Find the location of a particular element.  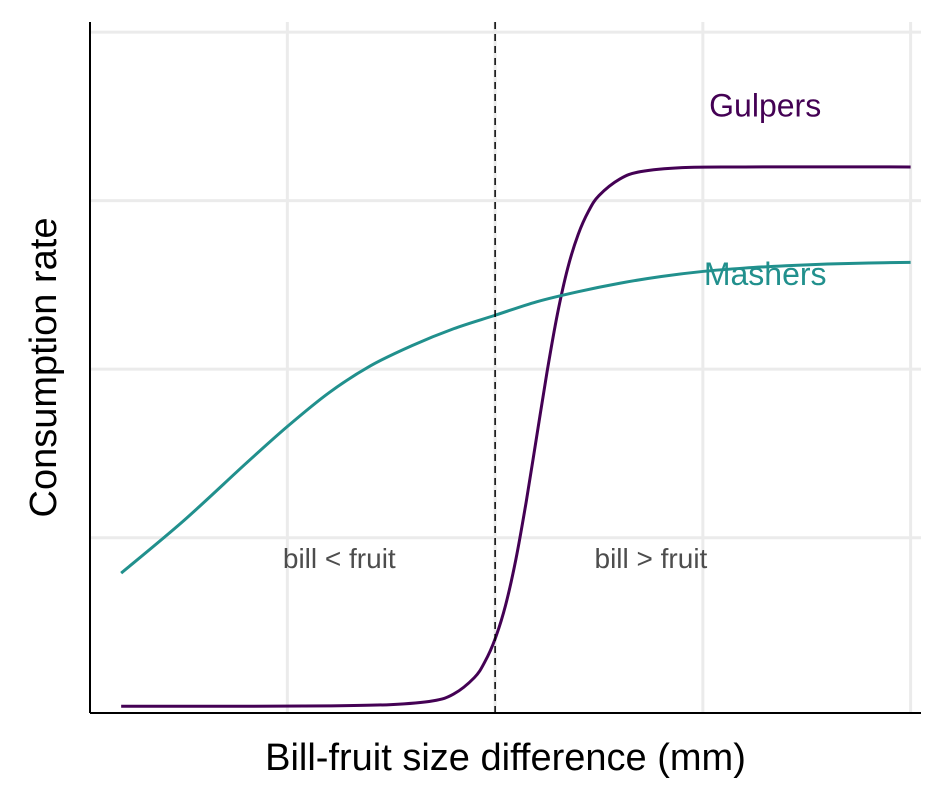

x-axis-title: Bill-fruit size difference (mm) is located at coordinates (505, 758).